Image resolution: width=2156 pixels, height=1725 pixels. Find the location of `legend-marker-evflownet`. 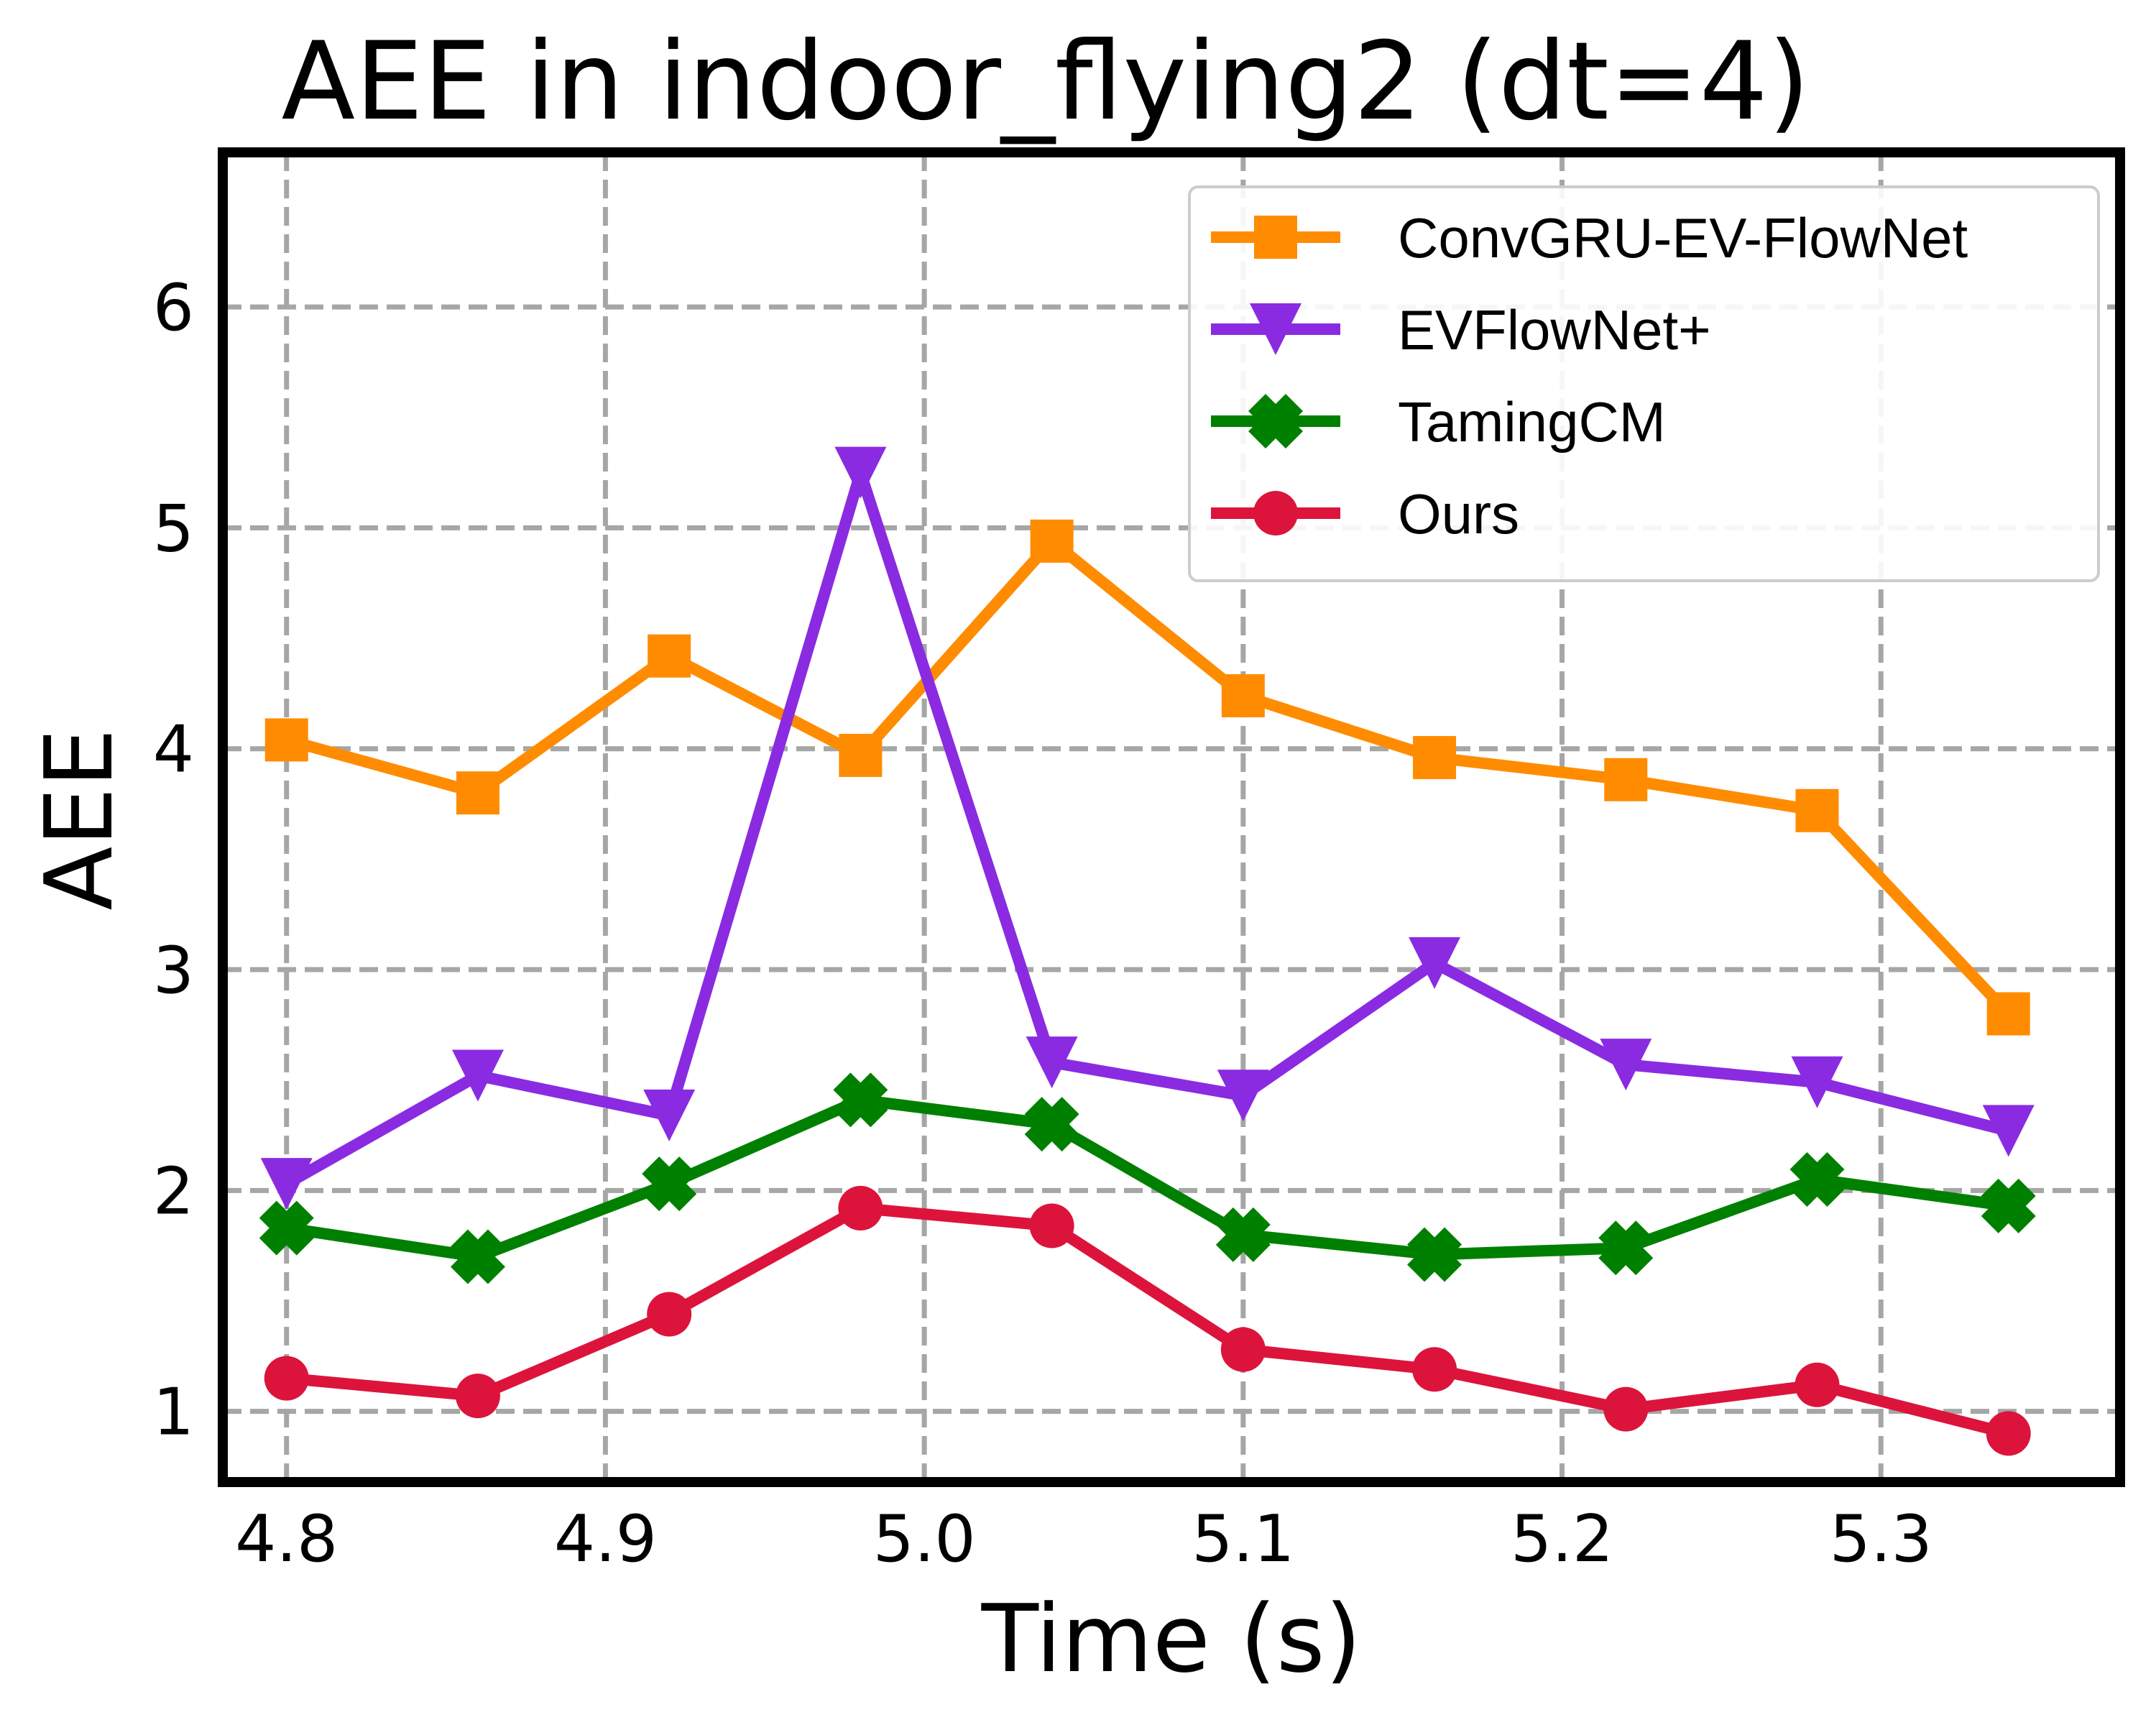

legend-marker-evflownet is located at coordinates (1276, 329).